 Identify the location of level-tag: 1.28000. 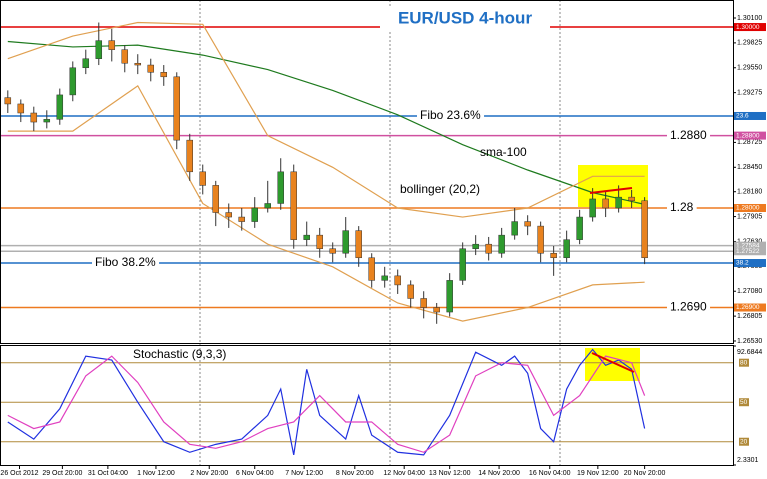
(748, 208).